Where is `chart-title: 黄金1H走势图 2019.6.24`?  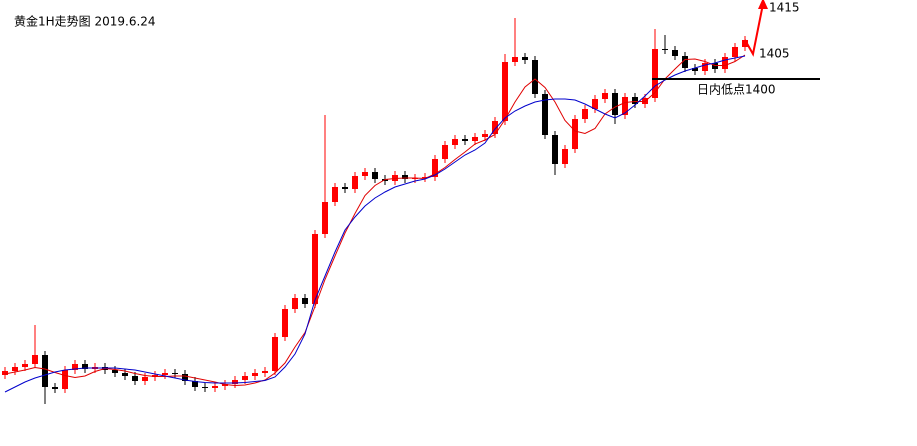 chart-title: 黄金1H走势图 2019.6.24 is located at coordinates (85, 21).